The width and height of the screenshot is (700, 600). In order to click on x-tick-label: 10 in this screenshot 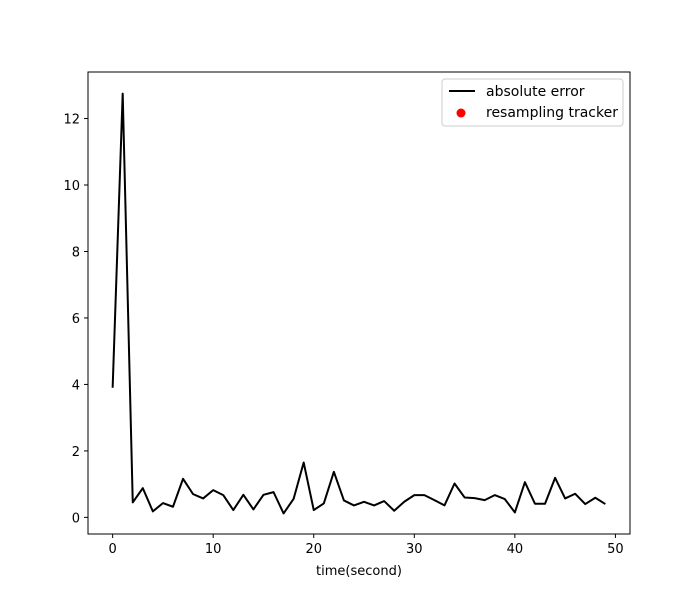, I will do `click(213, 549)`.